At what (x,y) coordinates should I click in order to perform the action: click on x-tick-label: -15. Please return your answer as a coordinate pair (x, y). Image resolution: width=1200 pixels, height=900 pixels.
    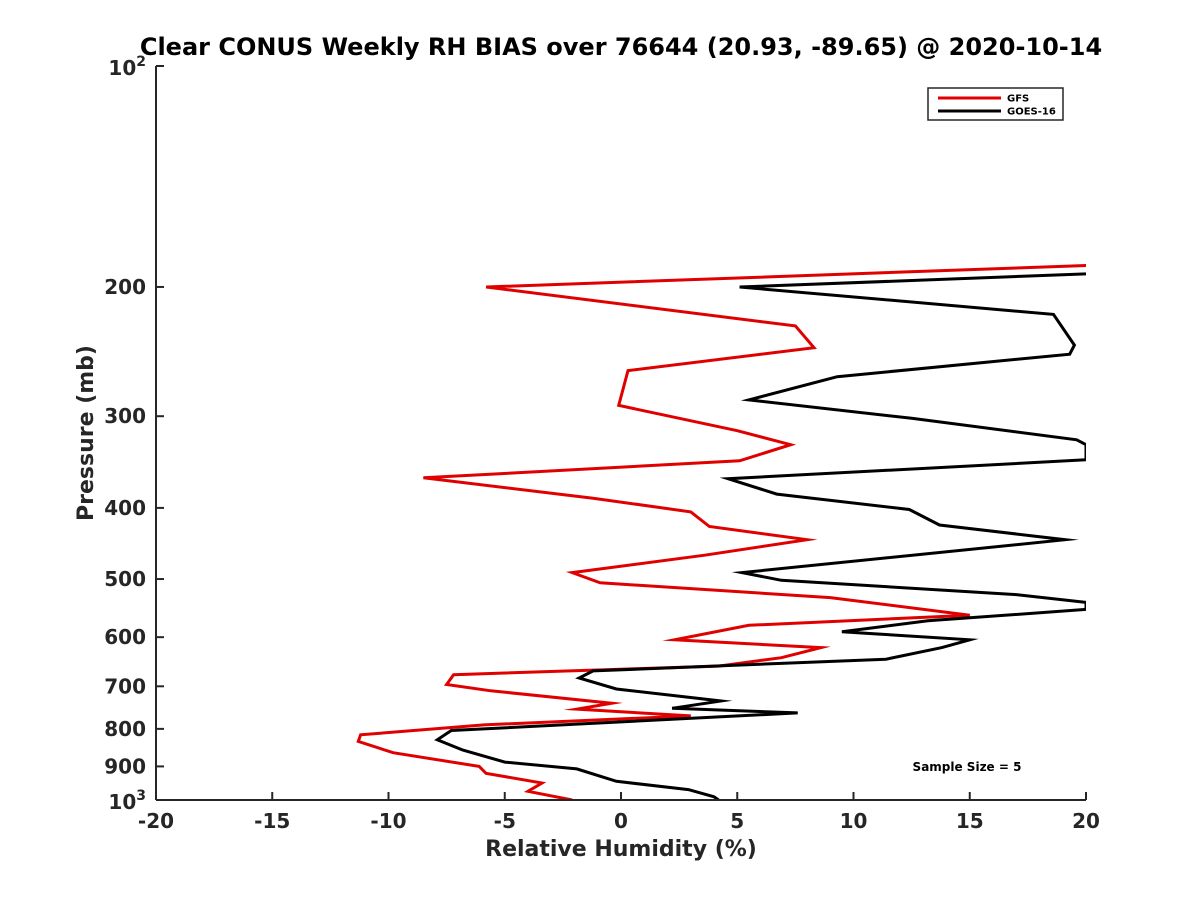
    Looking at the image, I should click on (272, 821).